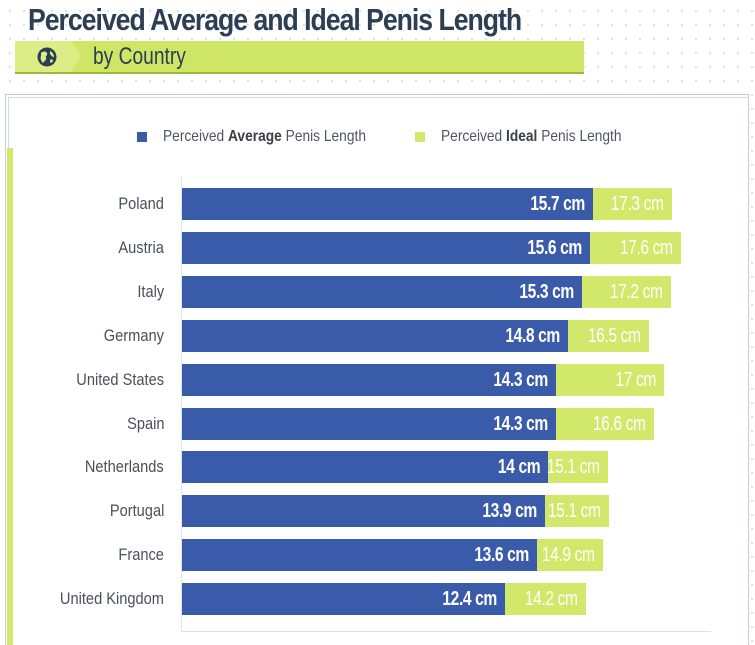 The height and width of the screenshot is (645, 755). What do you see at coordinates (142, 137) in the screenshot?
I see `legend-swatch-average` at bounding box center [142, 137].